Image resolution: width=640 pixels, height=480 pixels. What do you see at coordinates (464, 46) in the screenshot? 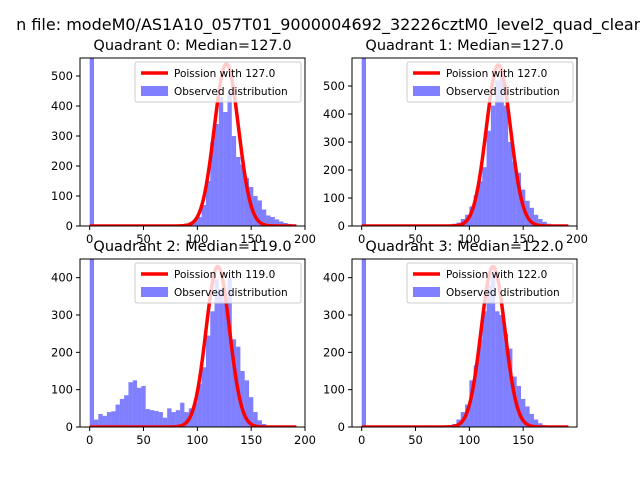
I see `subplot-title: Quadrant 1: Median=127.0` at bounding box center [464, 46].